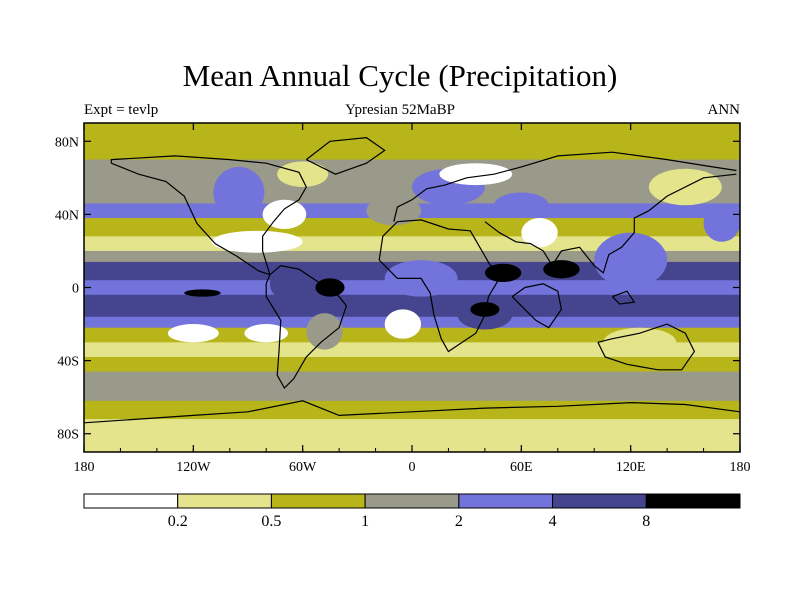 The image size is (800, 600). Describe the element at coordinates (68, 362) in the screenshot. I see `y-tick-label: 40S` at that location.